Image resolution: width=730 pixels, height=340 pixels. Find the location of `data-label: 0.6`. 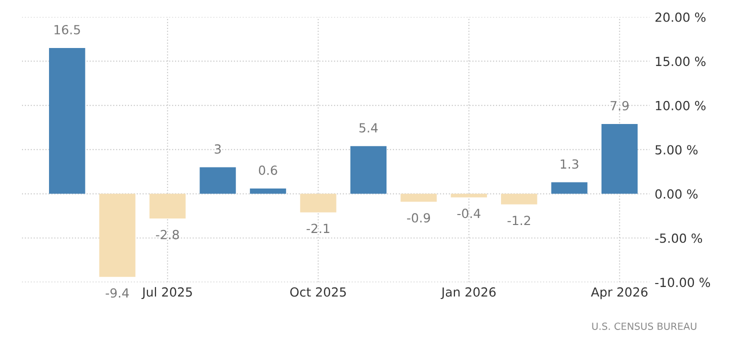

data-label: 0.6 is located at coordinates (268, 170).